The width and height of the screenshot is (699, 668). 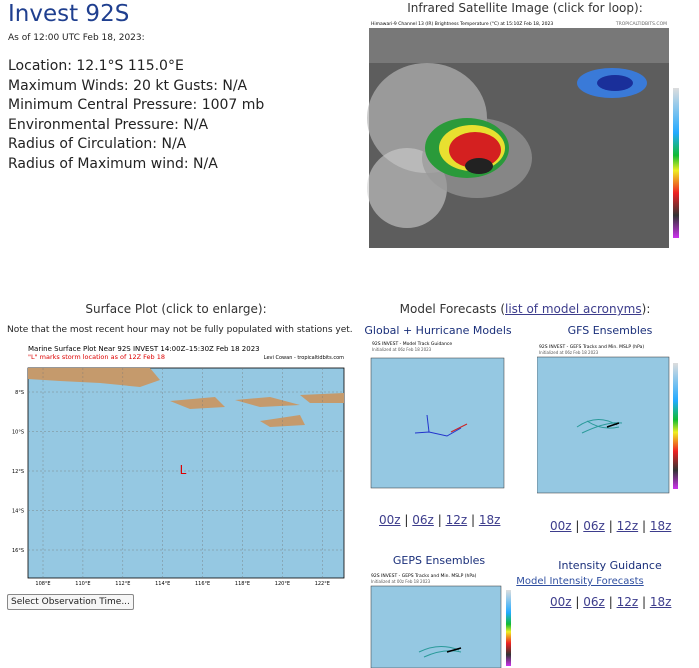 What do you see at coordinates (18, 512) in the screenshot?
I see `lat-label: 14°S` at bounding box center [18, 512].